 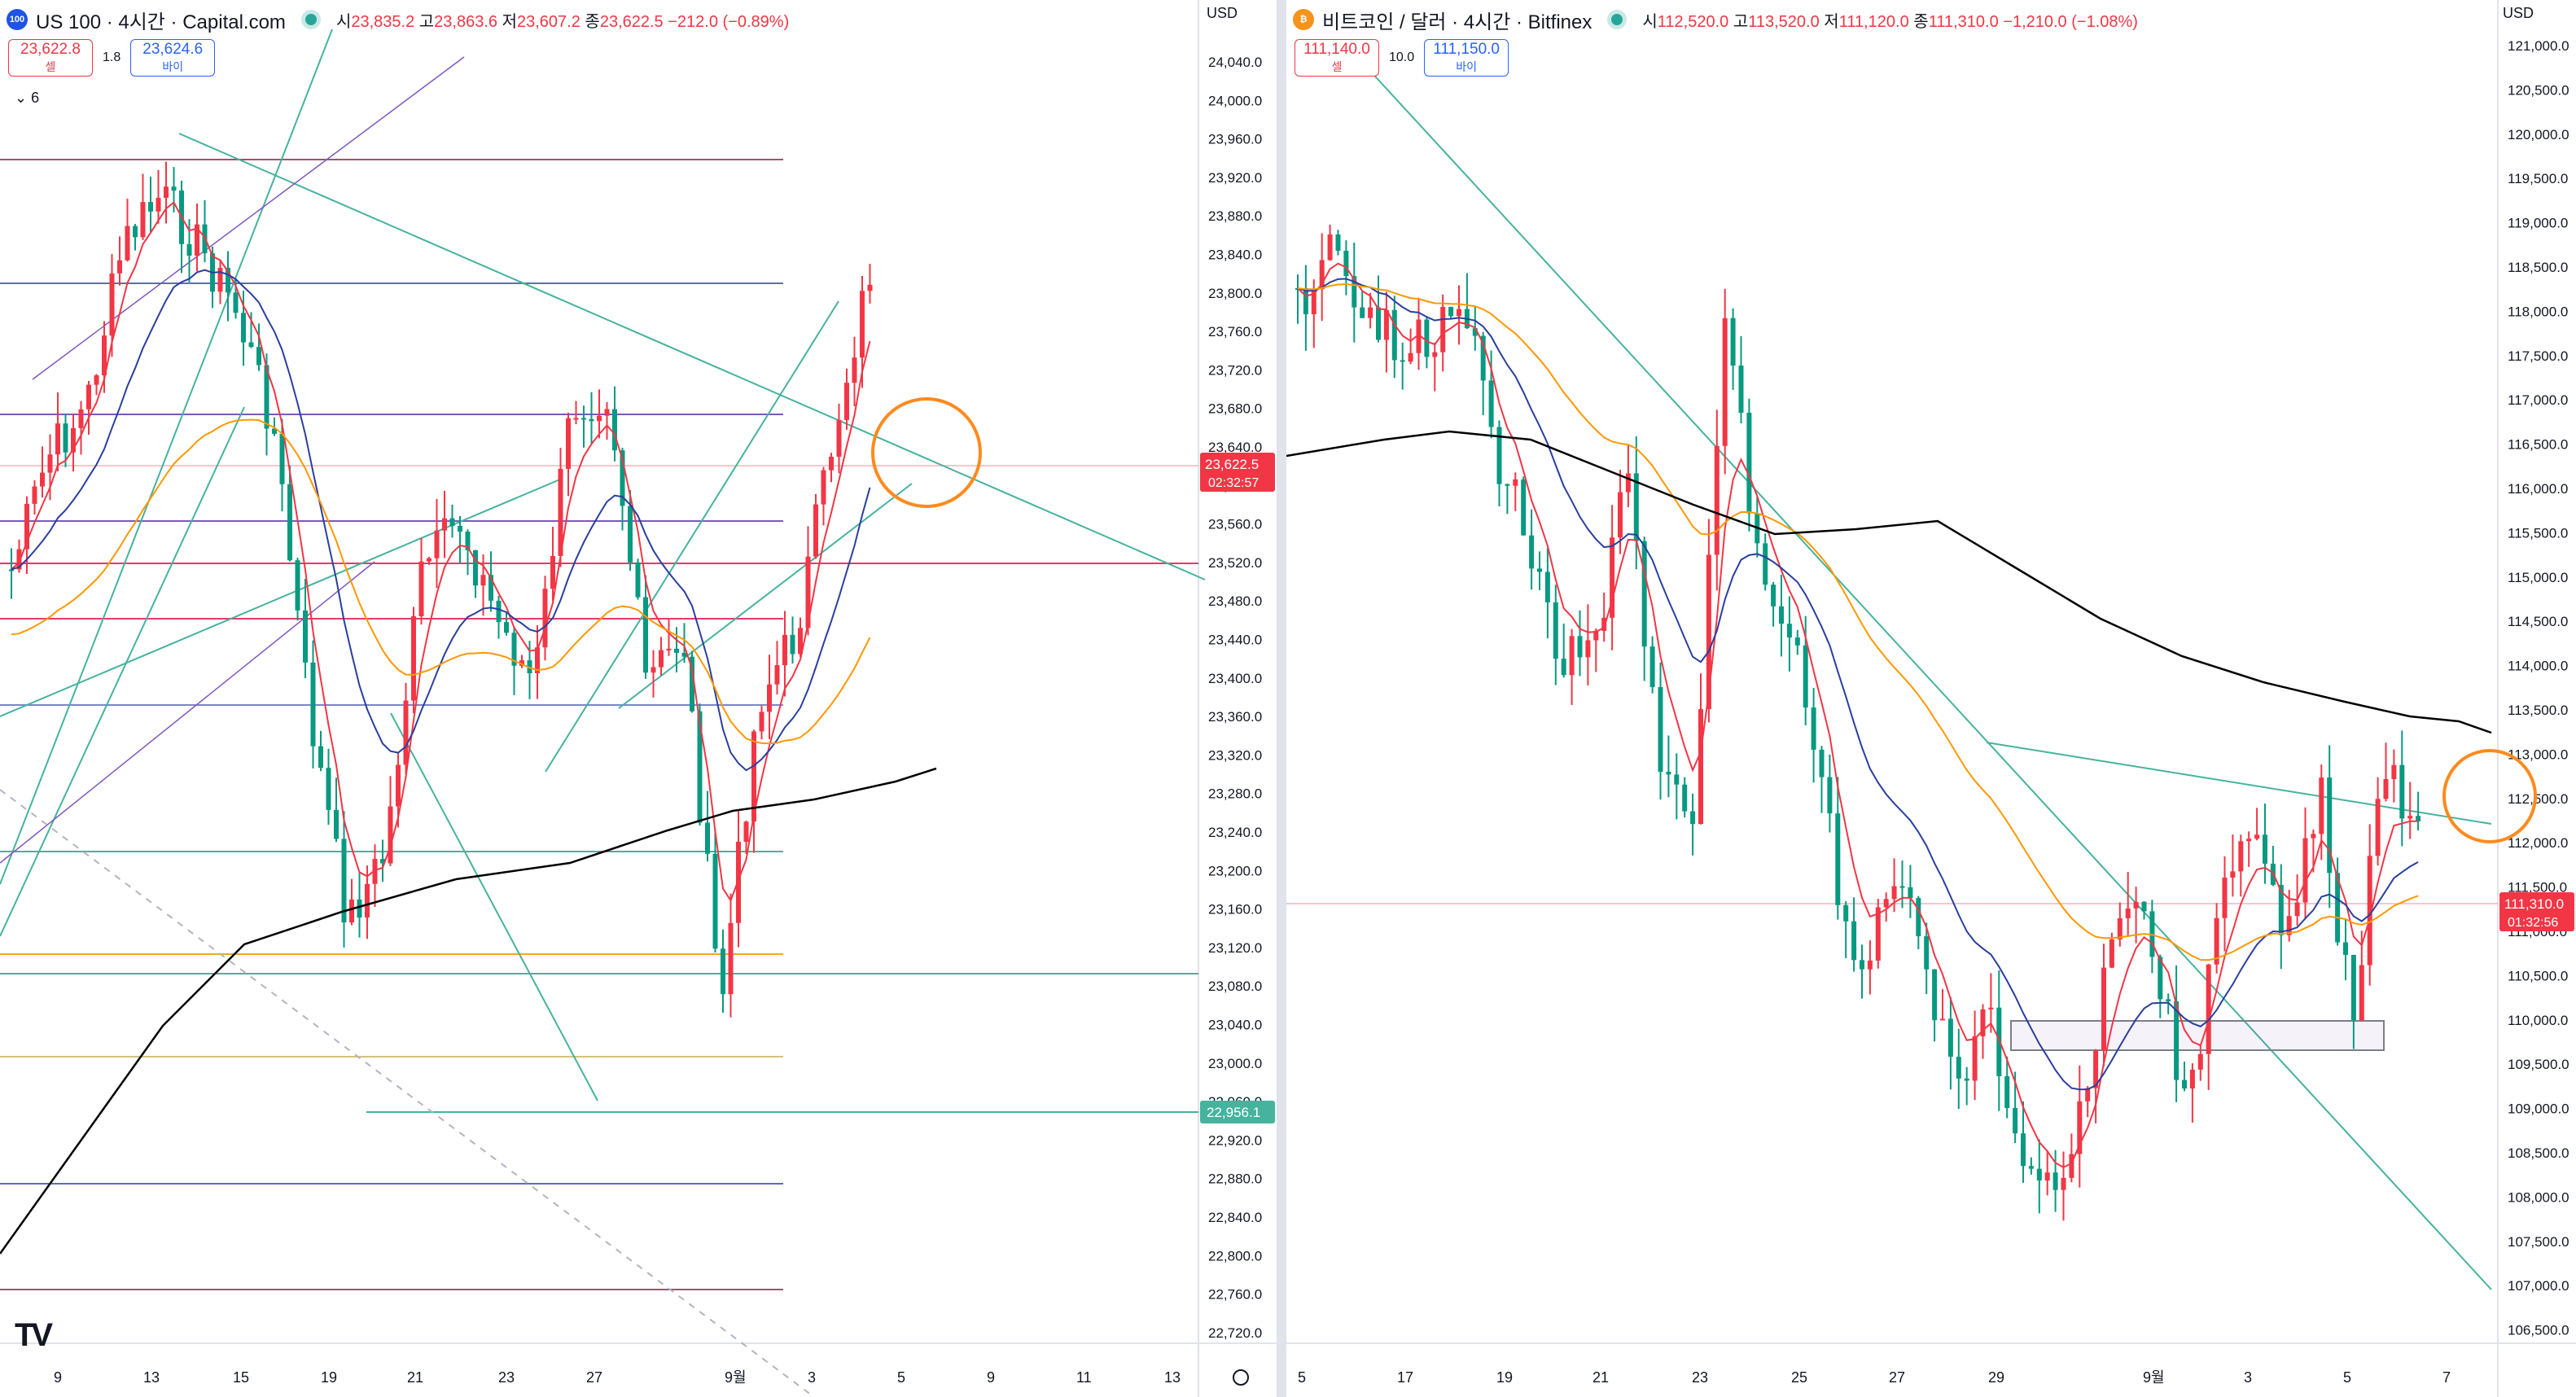 I want to click on last-price-value: 23,622.5, so click(x=1232, y=464).